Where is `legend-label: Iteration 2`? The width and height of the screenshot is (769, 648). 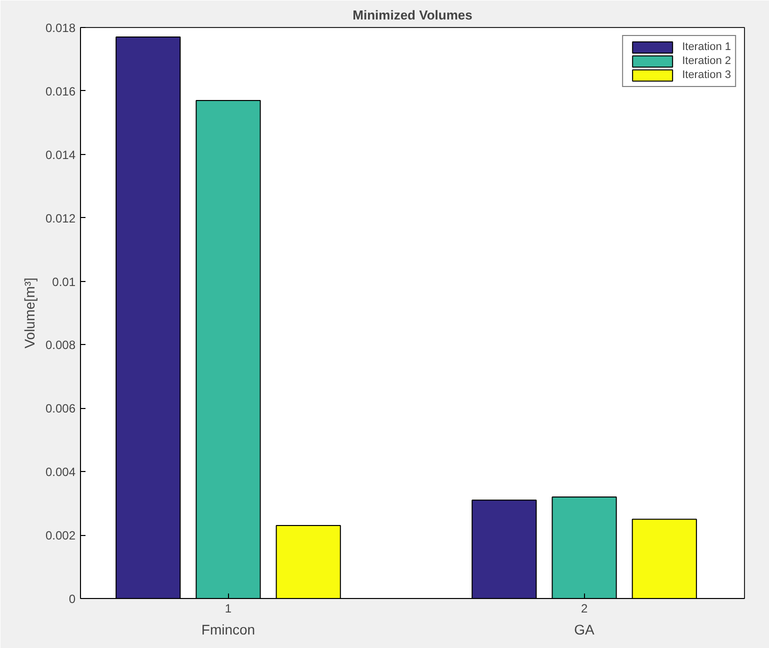 legend-label: Iteration 2 is located at coordinates (706, 61).